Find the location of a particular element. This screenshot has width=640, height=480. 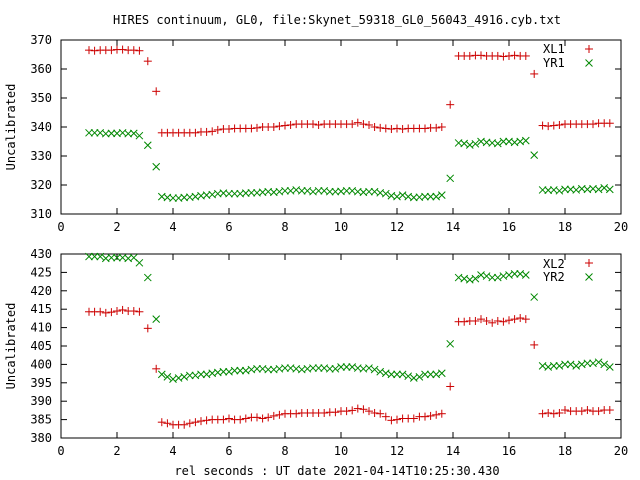

bottom-xtick-label-5: 10 is located at coordinates (341, 451).